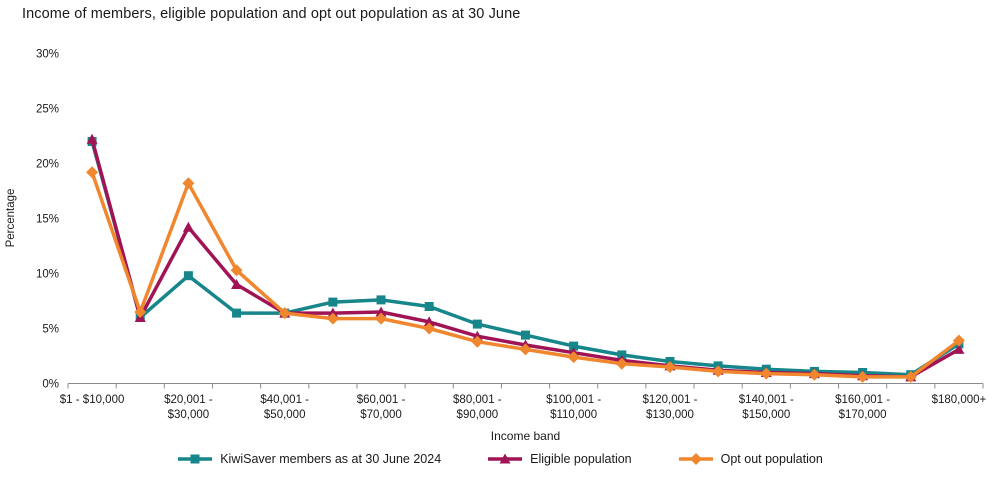  I want to click on magenta-triangle-marker-icon, so click(505, 458).